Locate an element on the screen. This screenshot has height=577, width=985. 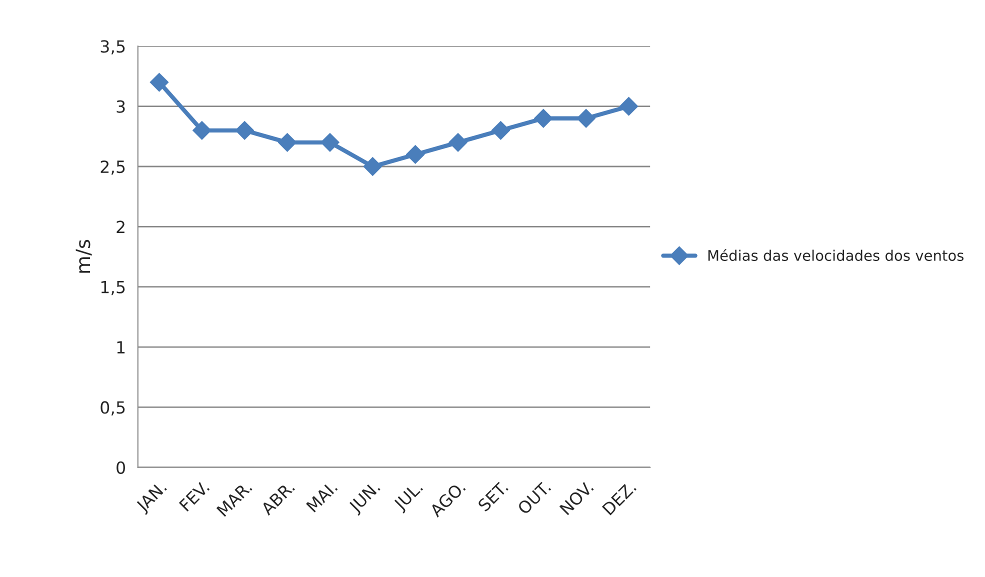
x-tick-label: MAI. is located at coordinates (322, 496).